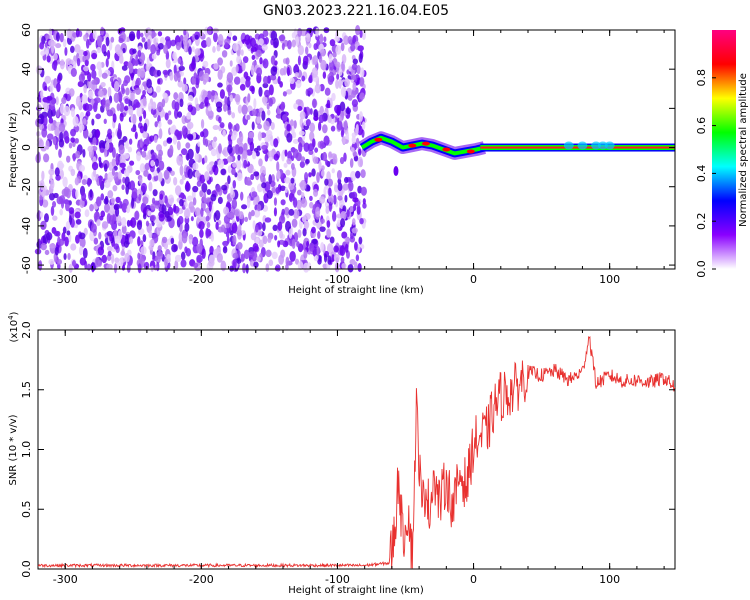  I want to click on y-tick-label: 0.5, so click(26, 510).